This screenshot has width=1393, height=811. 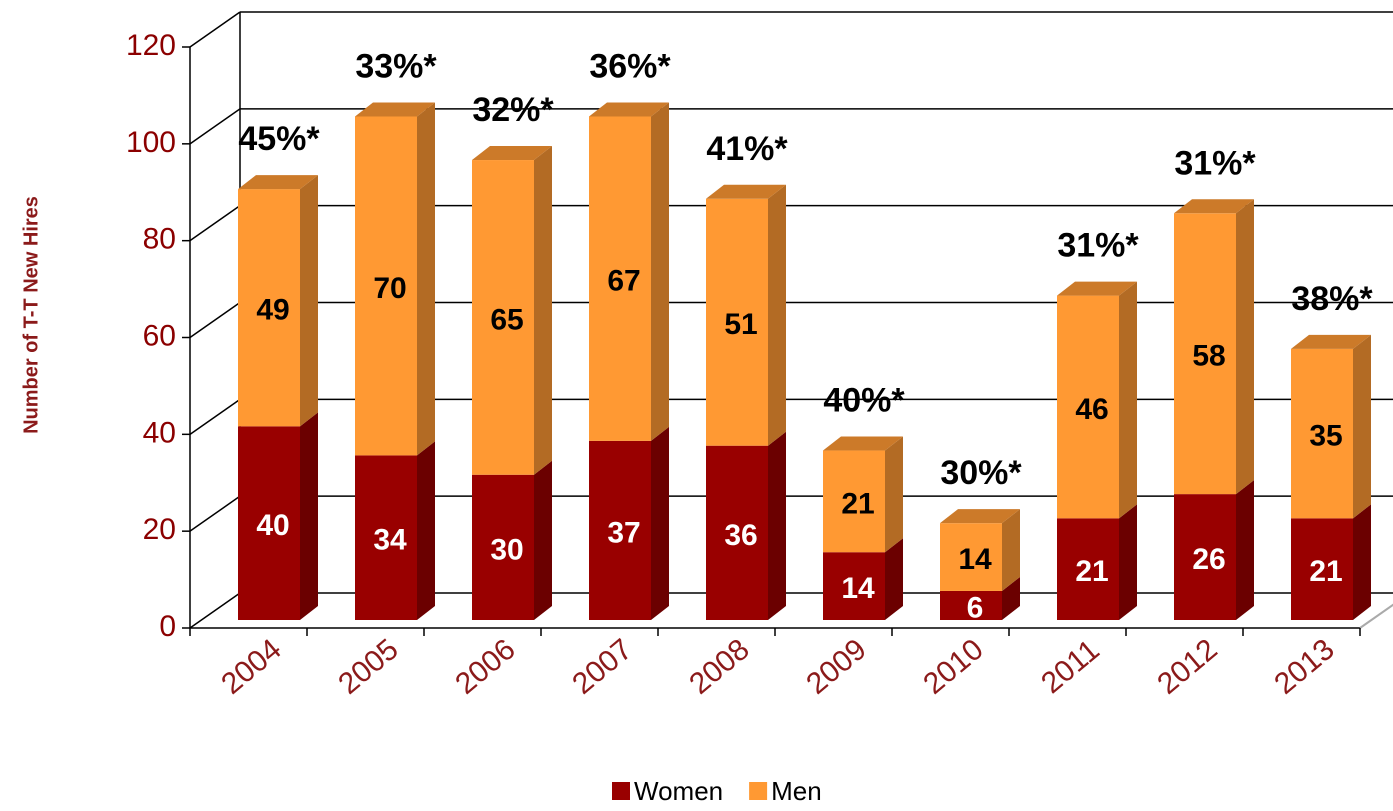 I want to click on y-axis-label: Number of T-T New Hires, so click(x=31, y=315).